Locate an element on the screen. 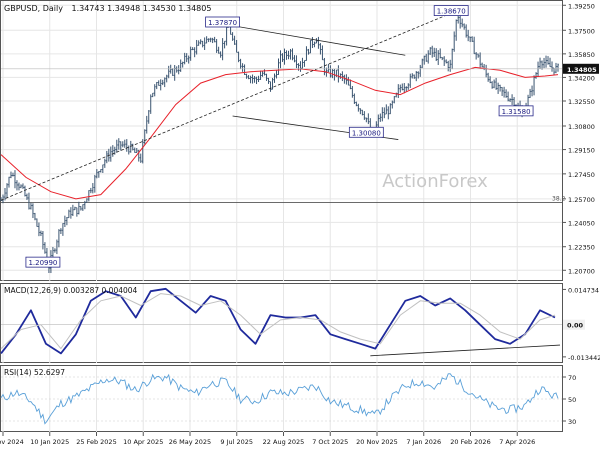  watermark-layer: ActionForex is located at coordinates (435, 181).